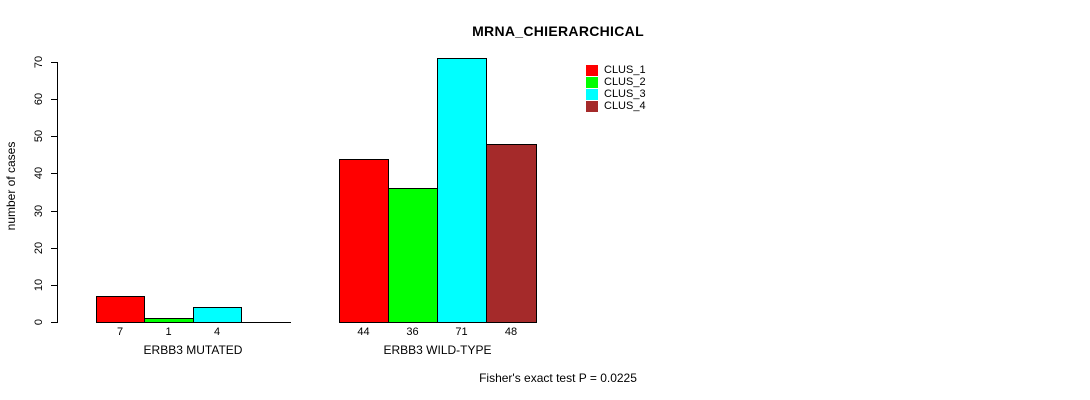 This screenshot has height=400, width=1090. What do you see at coordinates (39, 99) in the screenshot?
I see `y-axis-tick-label: 60` at bounding box center [39, 99].